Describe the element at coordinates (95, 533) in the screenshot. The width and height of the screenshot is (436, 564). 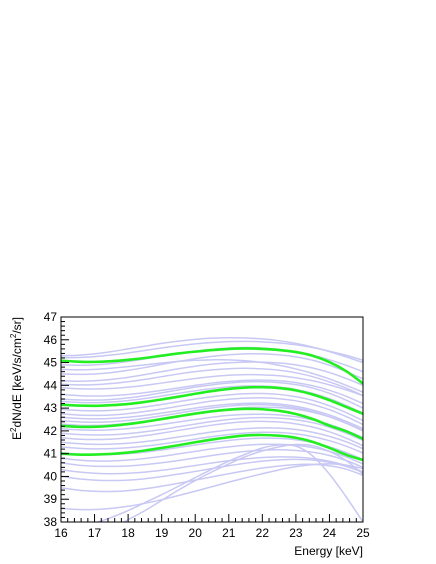
I see `x-tick-label: 17` at that location.